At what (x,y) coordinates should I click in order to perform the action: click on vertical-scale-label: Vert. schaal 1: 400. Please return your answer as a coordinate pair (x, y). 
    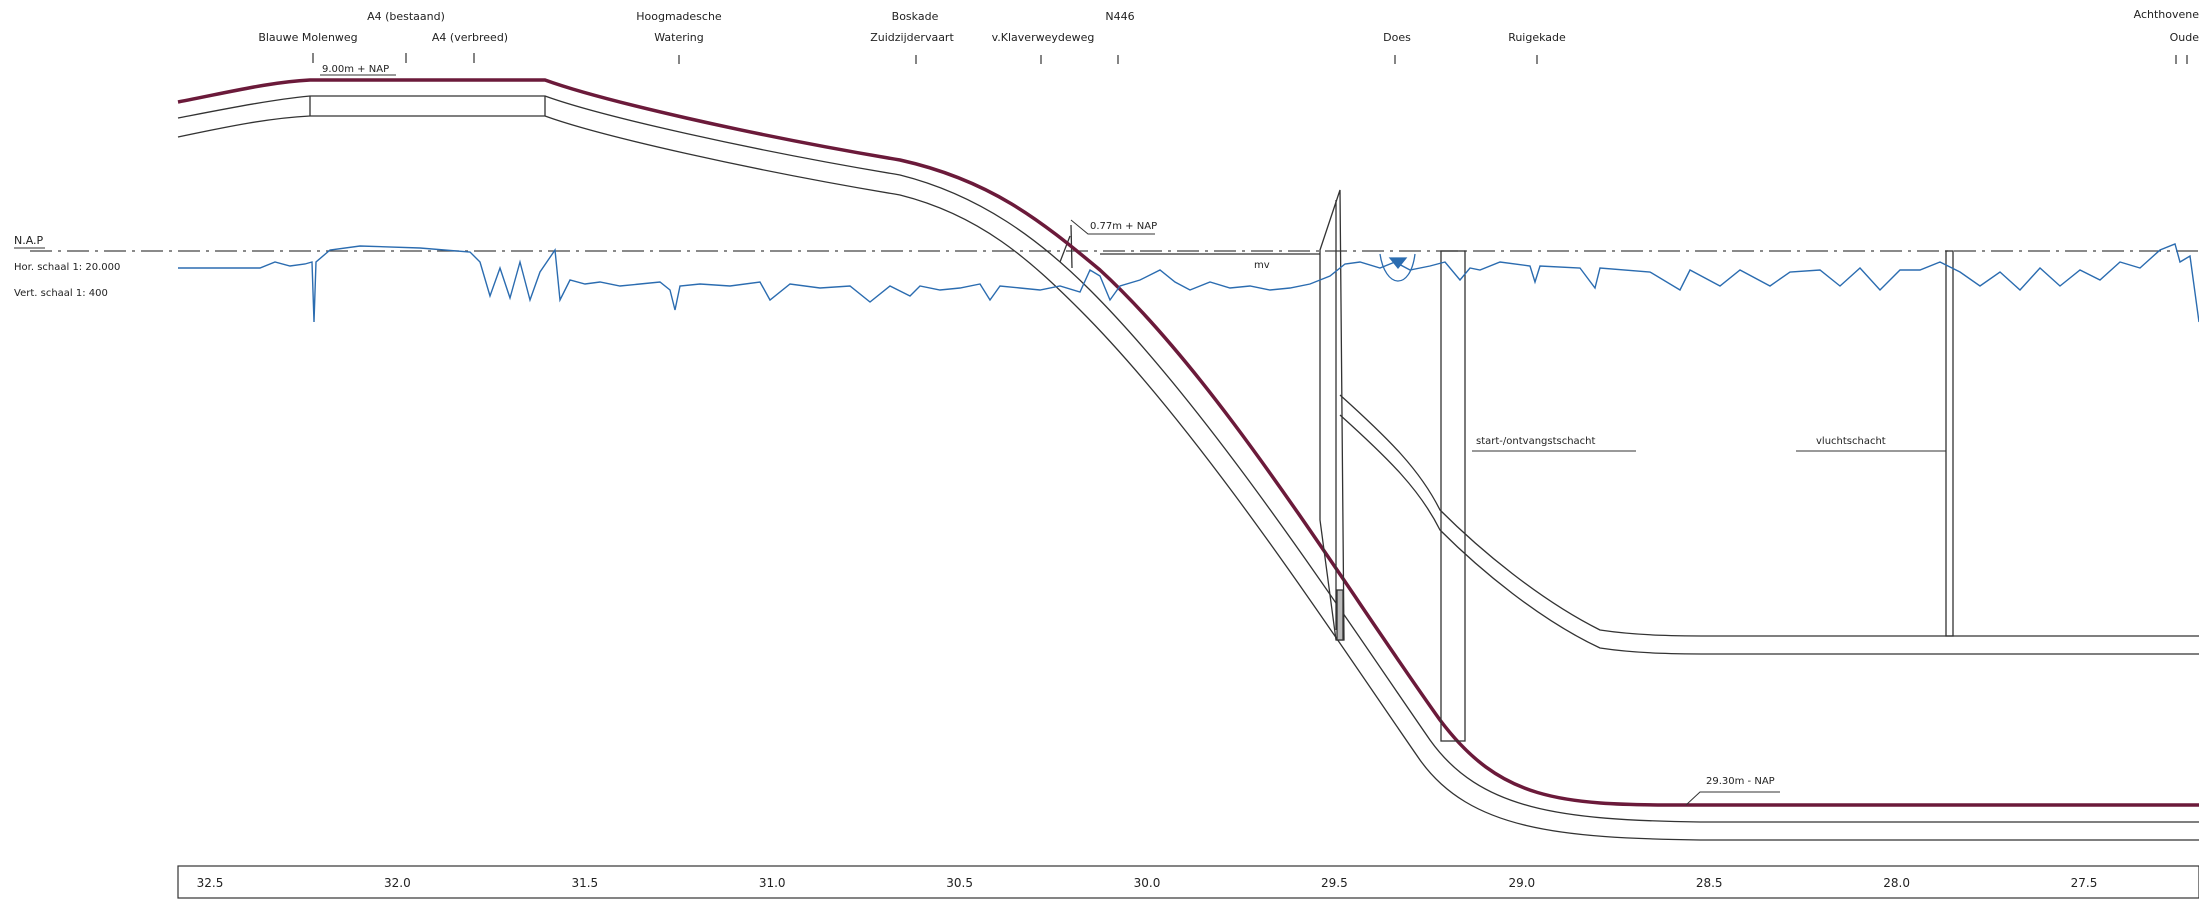
    Looking at the image, I should click on (61, 293).